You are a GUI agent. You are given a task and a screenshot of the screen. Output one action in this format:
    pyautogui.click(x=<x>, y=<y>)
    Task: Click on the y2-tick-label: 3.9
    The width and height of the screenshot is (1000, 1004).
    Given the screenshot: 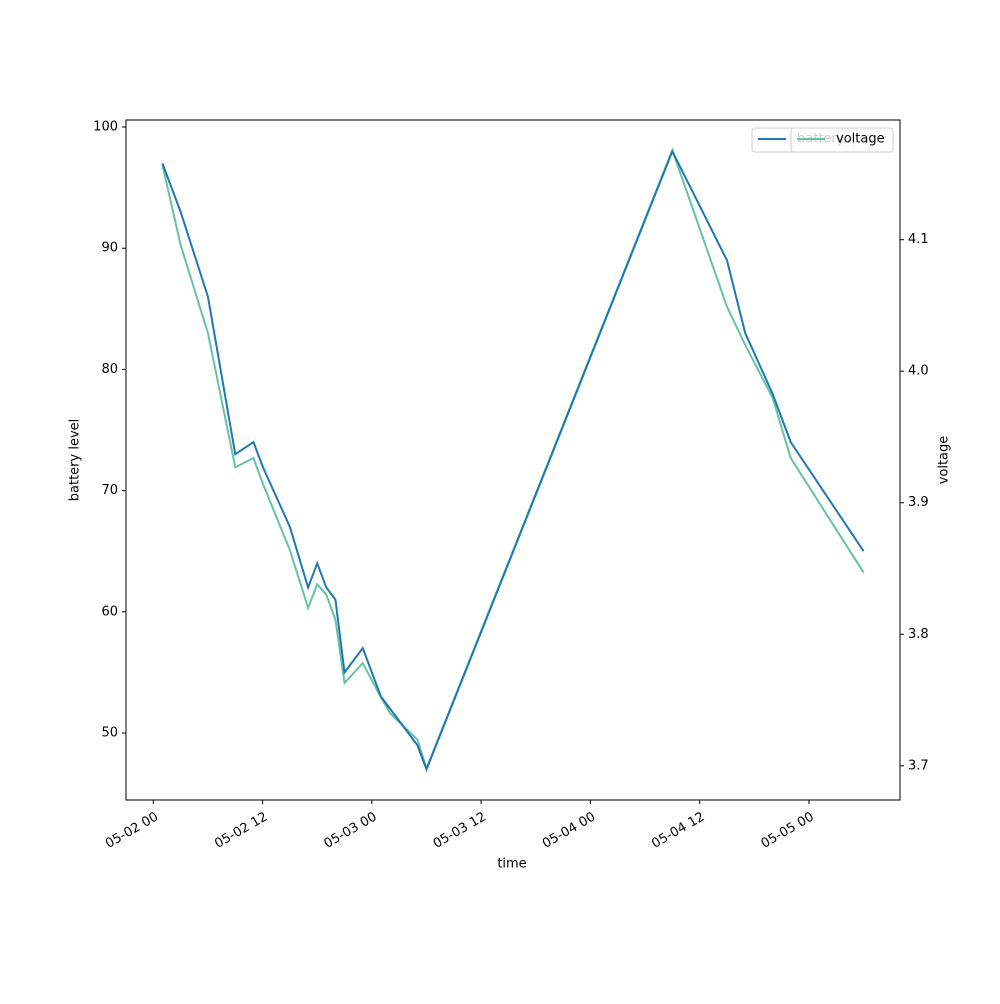 What is the action you would take?
    pyautogui.click(x=918, y=502)
    